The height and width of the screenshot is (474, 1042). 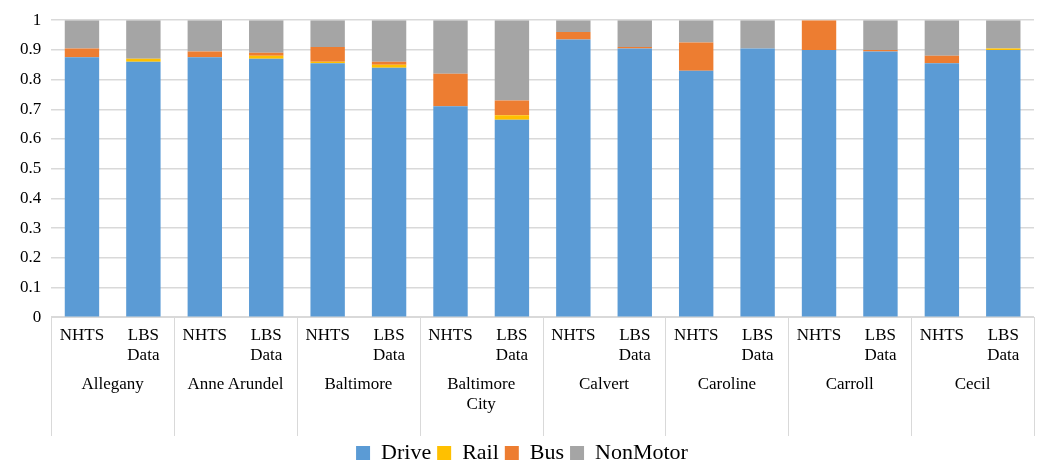 What do you see at coordinates (481, 393) in the screenshot?
I see `text: Baltimore City` at bounding box center [481, 393].